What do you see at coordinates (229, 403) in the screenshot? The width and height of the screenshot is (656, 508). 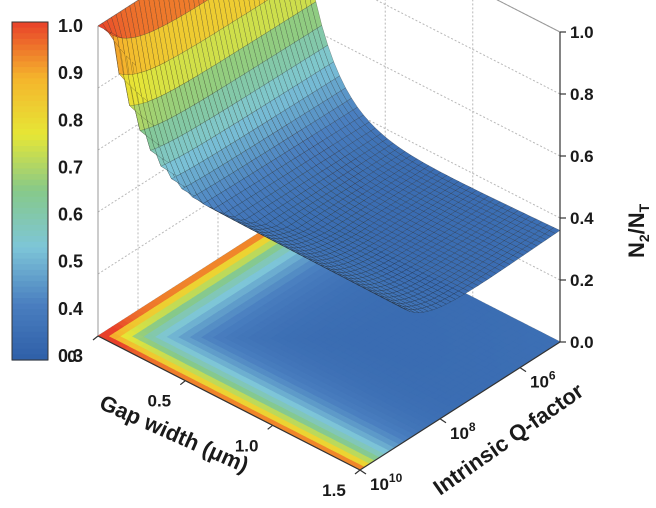 I see `x-axis-line` at bounding box center [229, 403].